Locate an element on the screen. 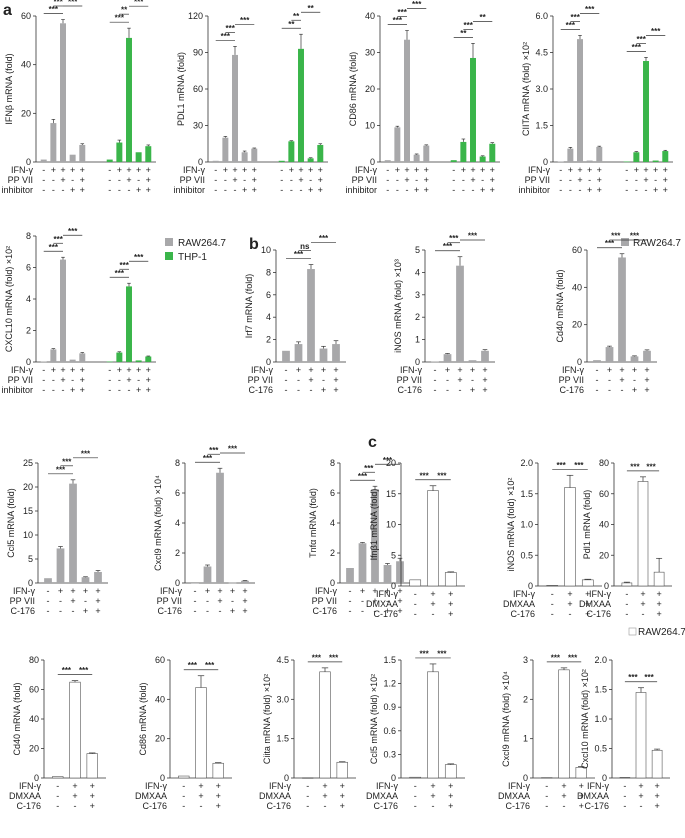  y-tick-label: 3.0 is located at coordinates (541, 89).